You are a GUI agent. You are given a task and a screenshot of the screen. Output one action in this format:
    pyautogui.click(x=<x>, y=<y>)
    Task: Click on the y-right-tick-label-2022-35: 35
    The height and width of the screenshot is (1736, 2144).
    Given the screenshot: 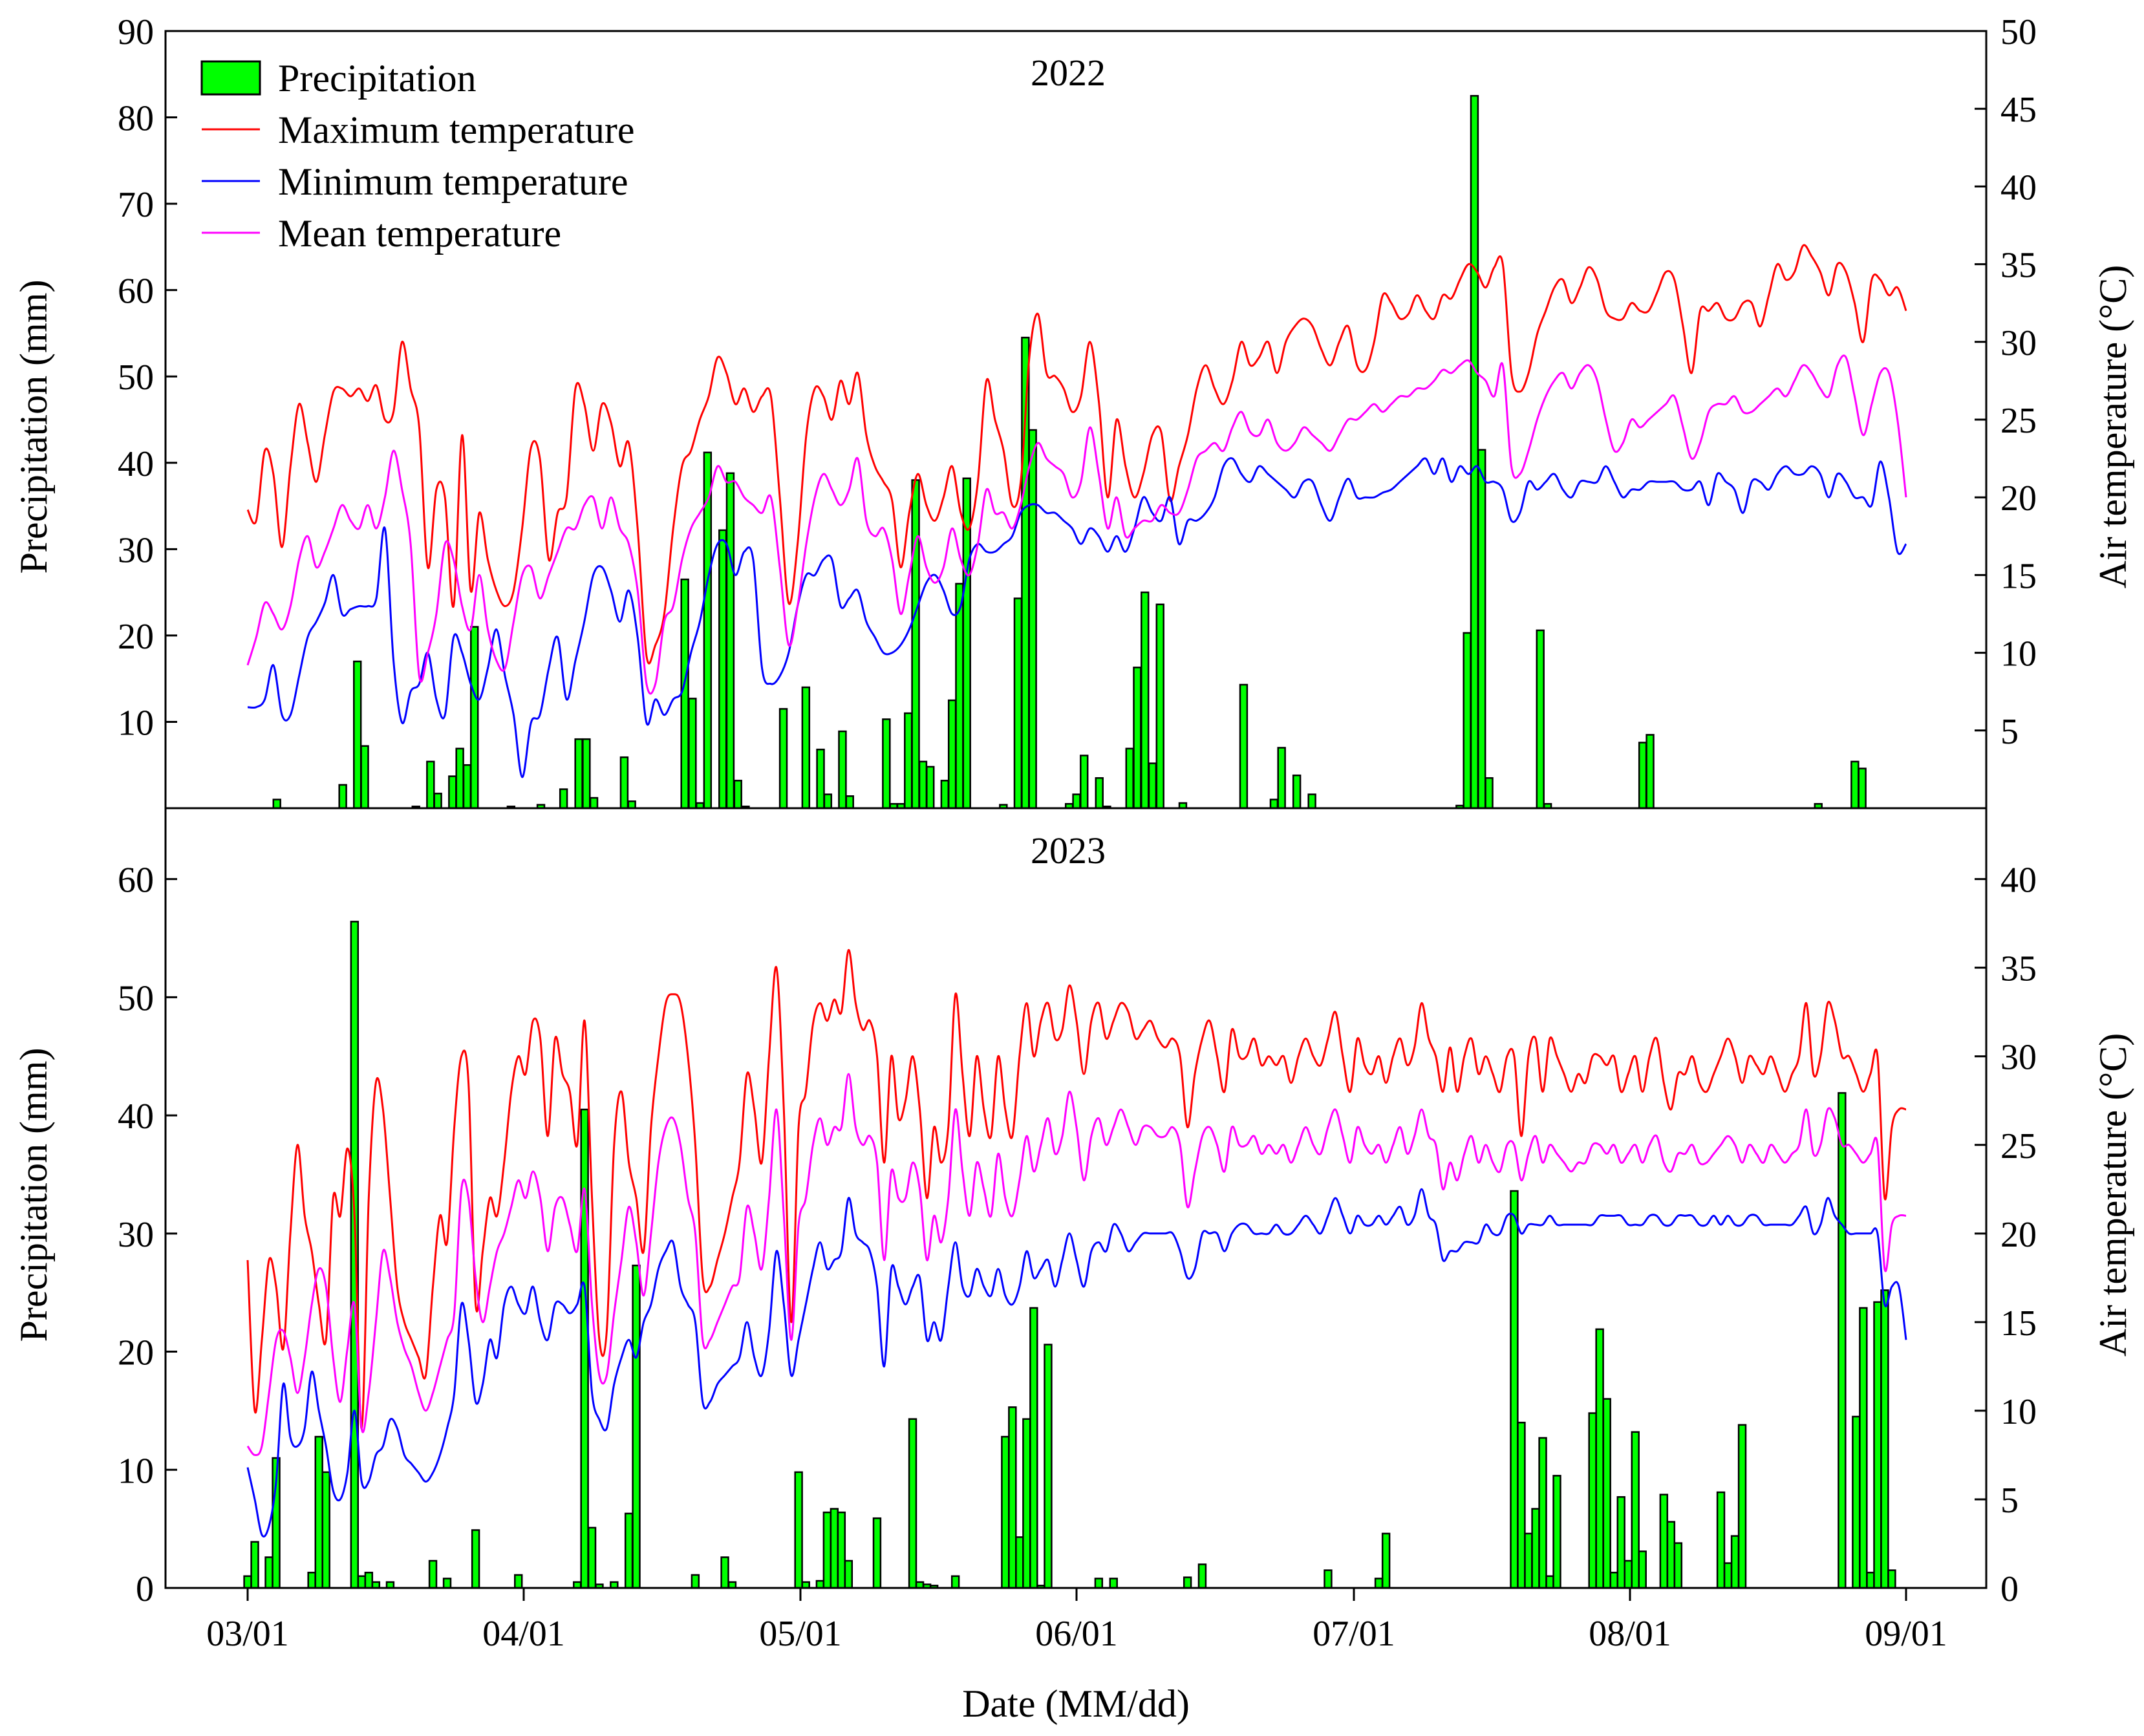 What is the action you would take?
    pyautogui.click(x=2018, y=266)
    